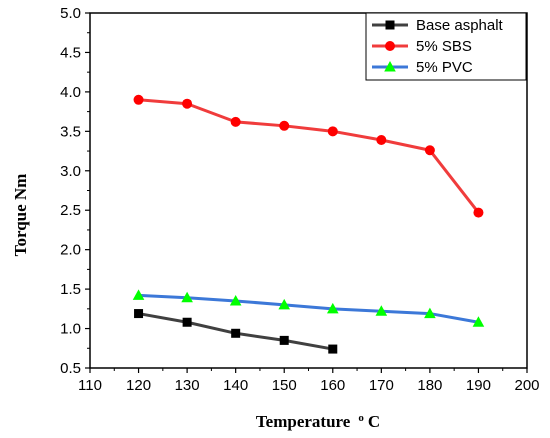  Describe the element at coordinates (70, 52) in the screenshot. I see `y-tick-label: 4.5` at that location.